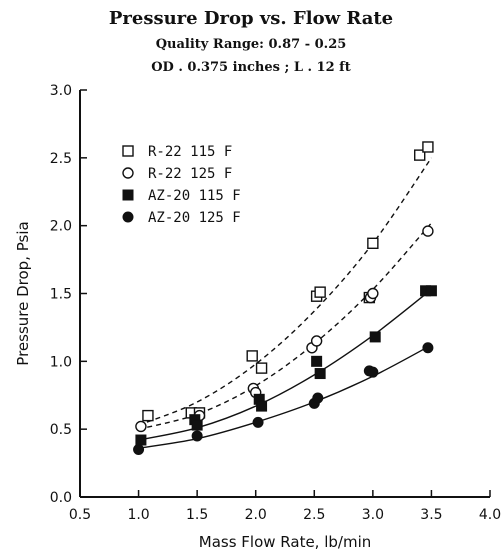  Describe the element at coordinates (251, 18) in the screenshot. I see `chart-title: Pressure Drop vs. Flow Rate` at that location.